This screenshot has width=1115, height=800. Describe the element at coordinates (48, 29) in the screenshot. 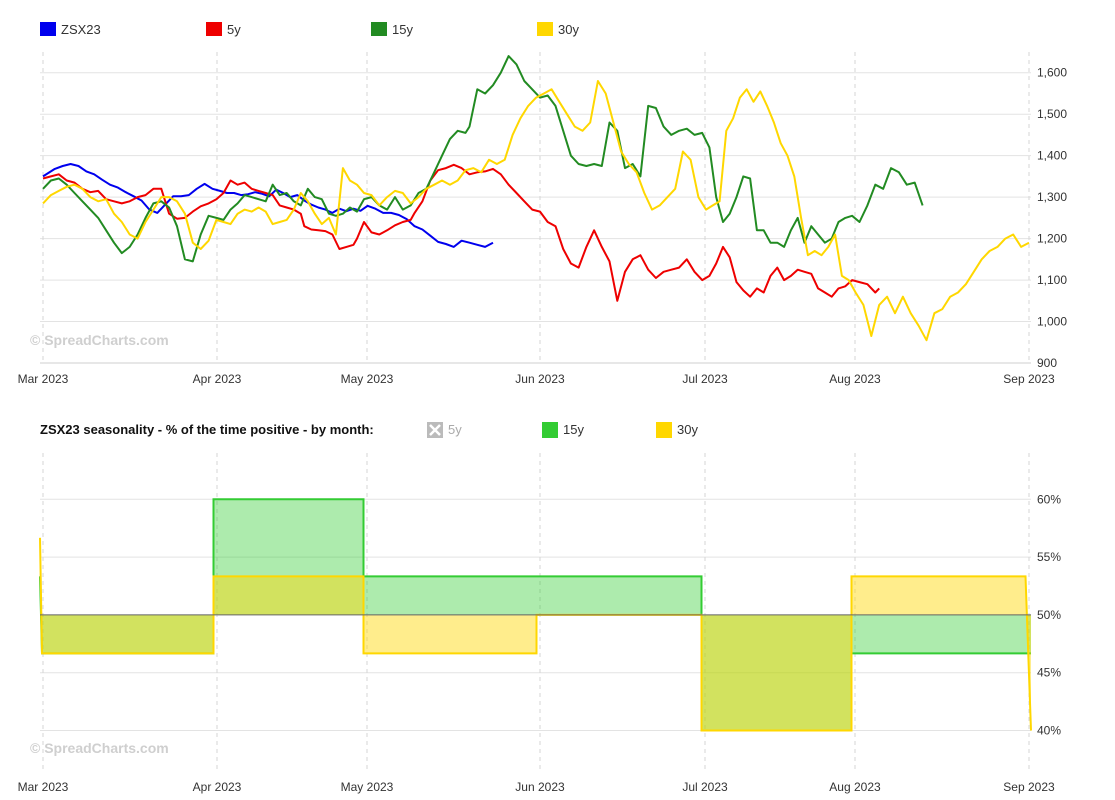

I see `legend-swatch-zsx23` at that location.